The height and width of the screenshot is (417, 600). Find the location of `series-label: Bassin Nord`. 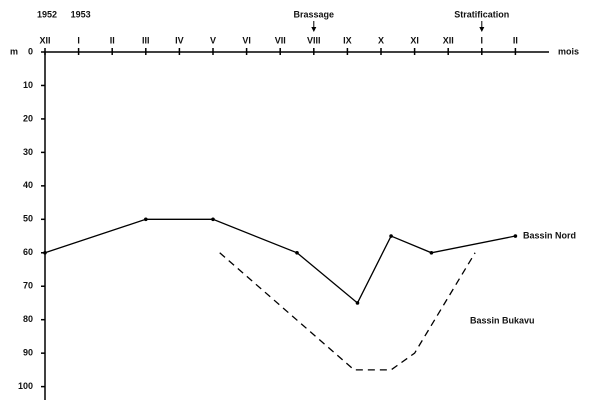

series-label: Bassin Nord is located at coordinates (549, 235).